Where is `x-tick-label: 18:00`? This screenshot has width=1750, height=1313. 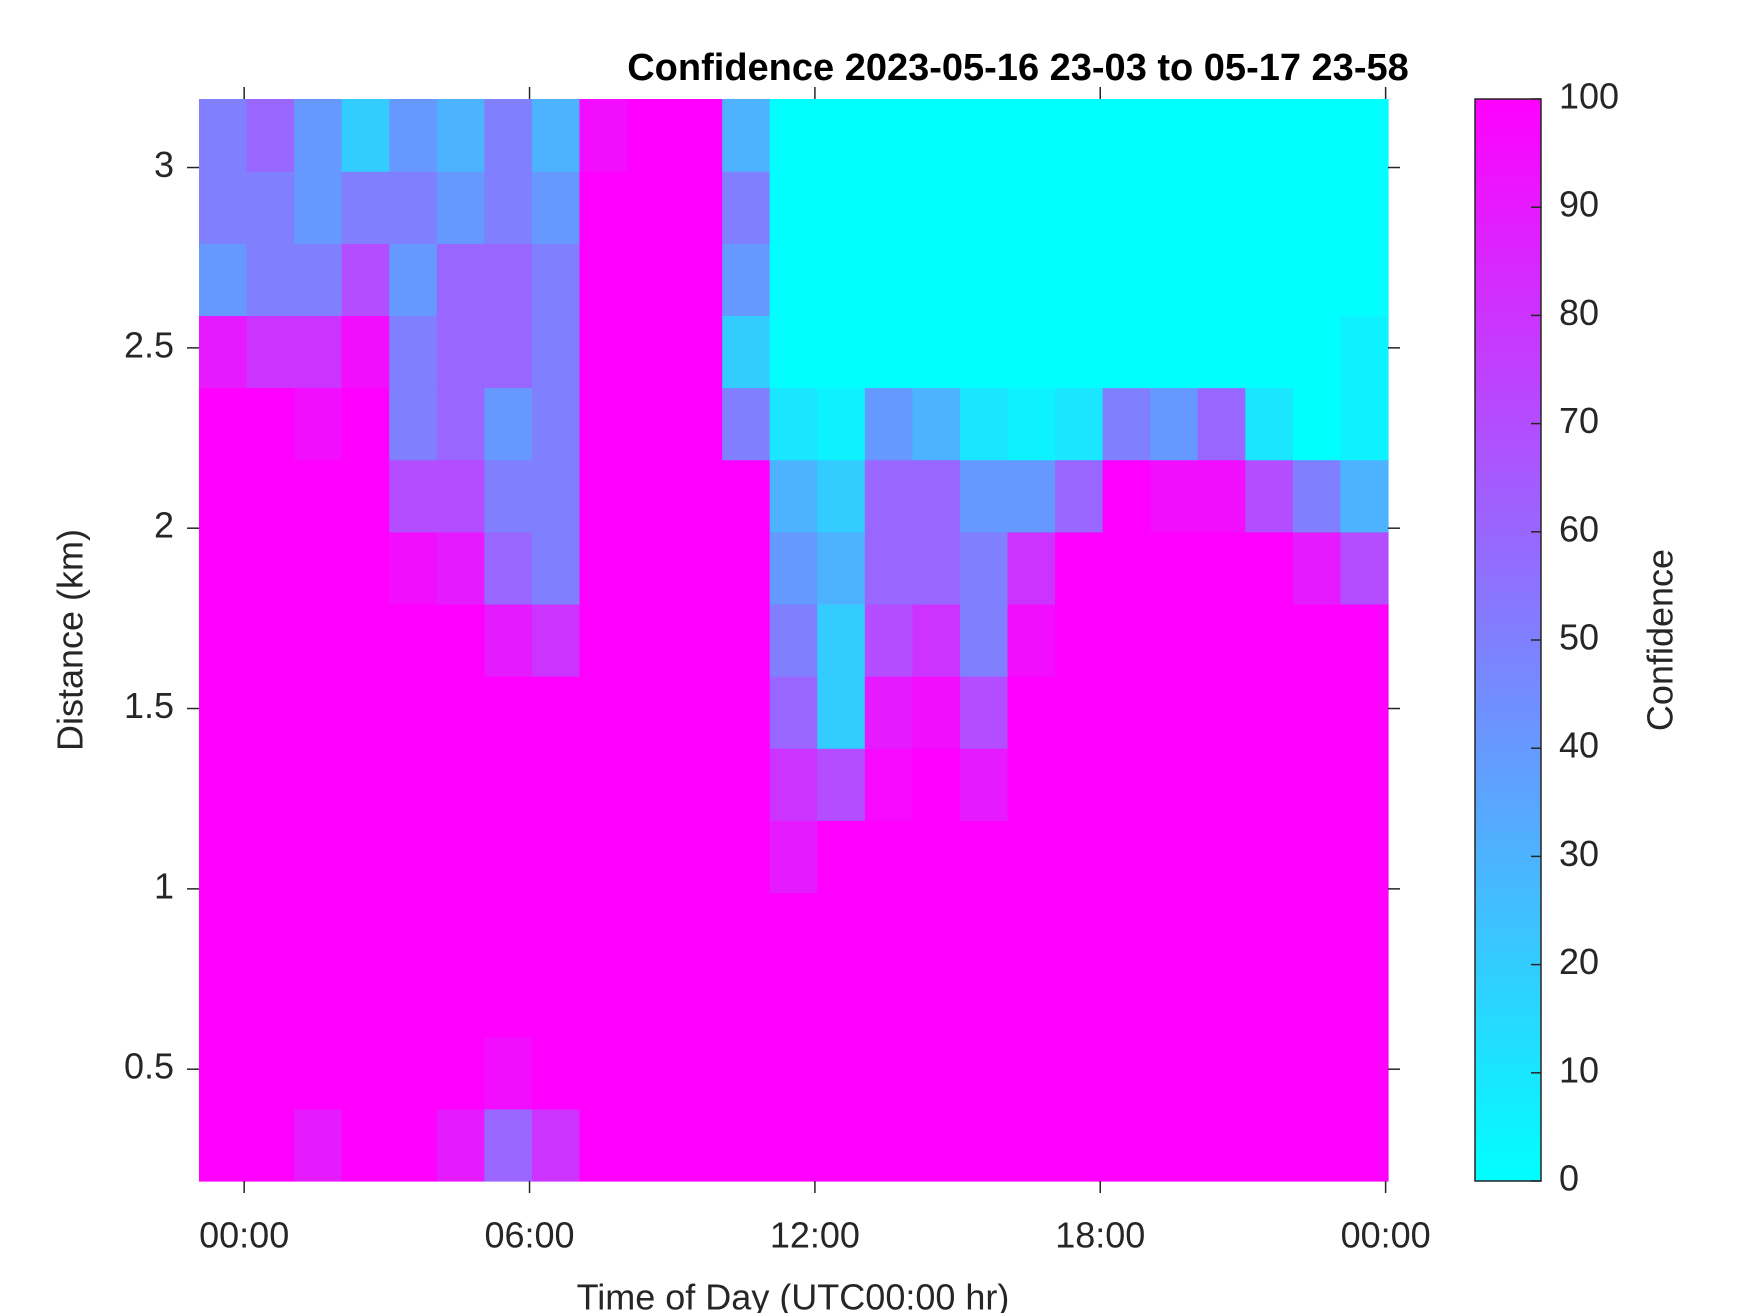 x-tick-label: 18:00 is located at coordinates (1100, 1235).